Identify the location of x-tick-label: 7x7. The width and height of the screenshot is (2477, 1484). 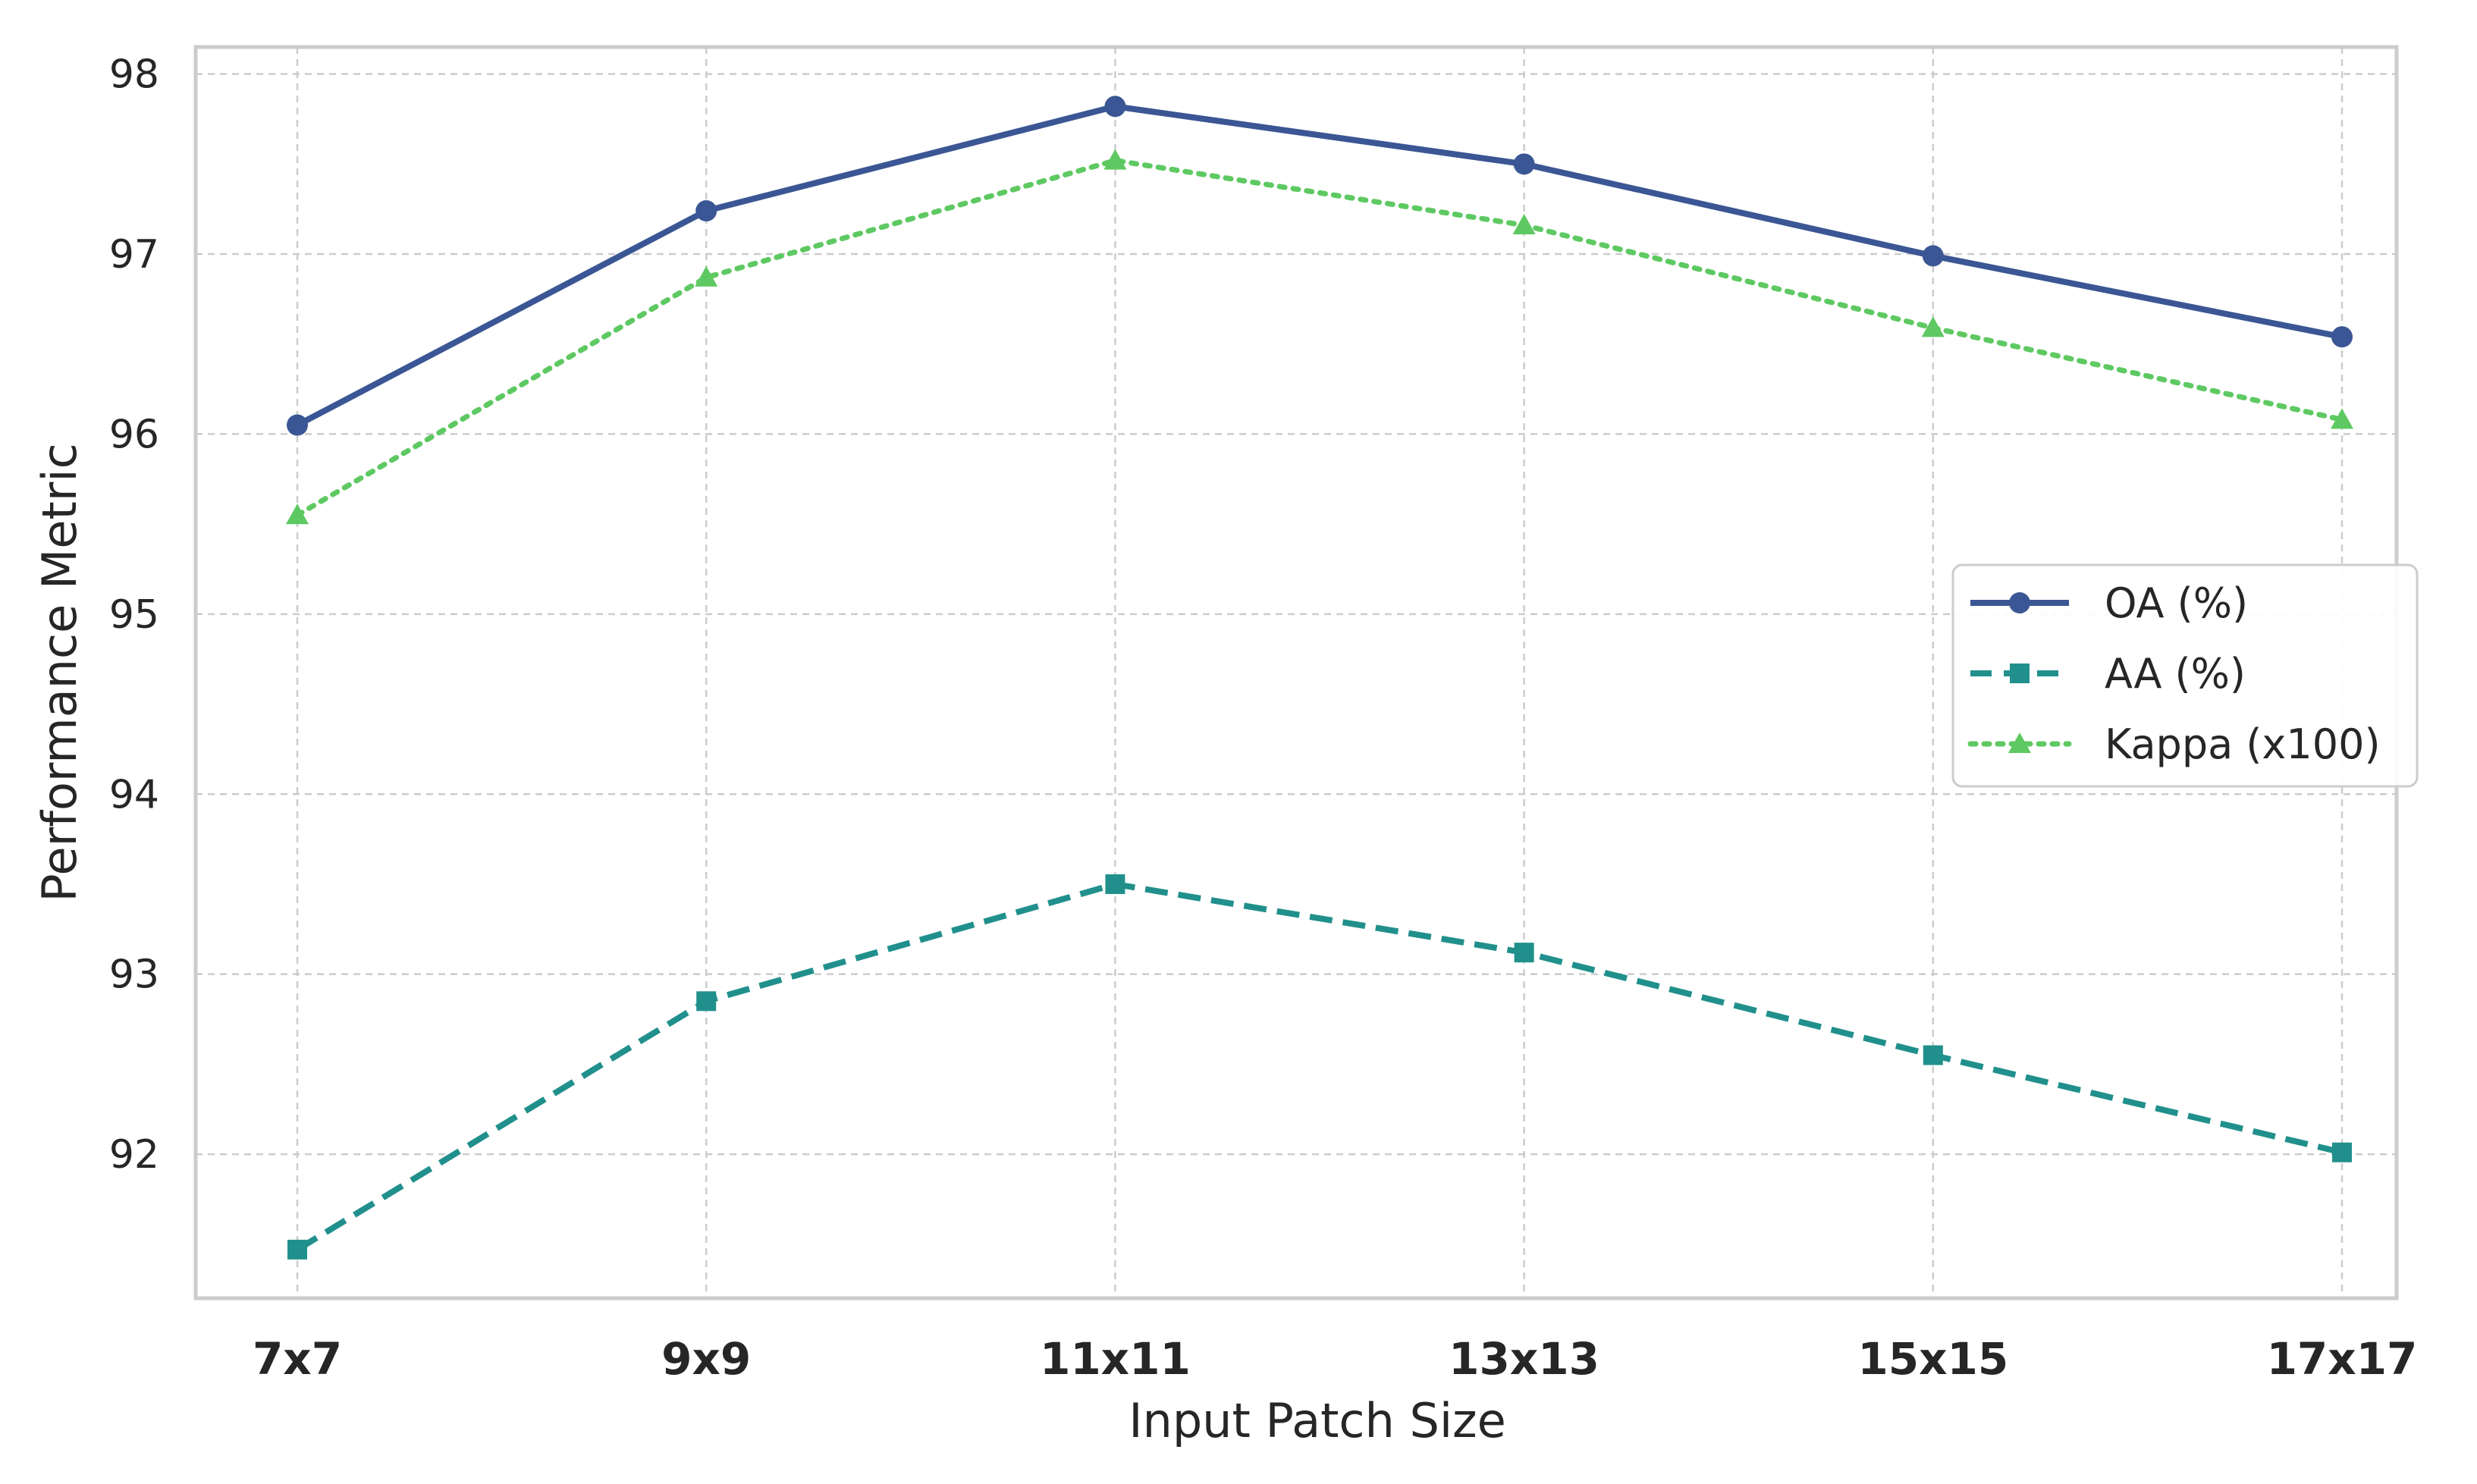
(297, 1359).